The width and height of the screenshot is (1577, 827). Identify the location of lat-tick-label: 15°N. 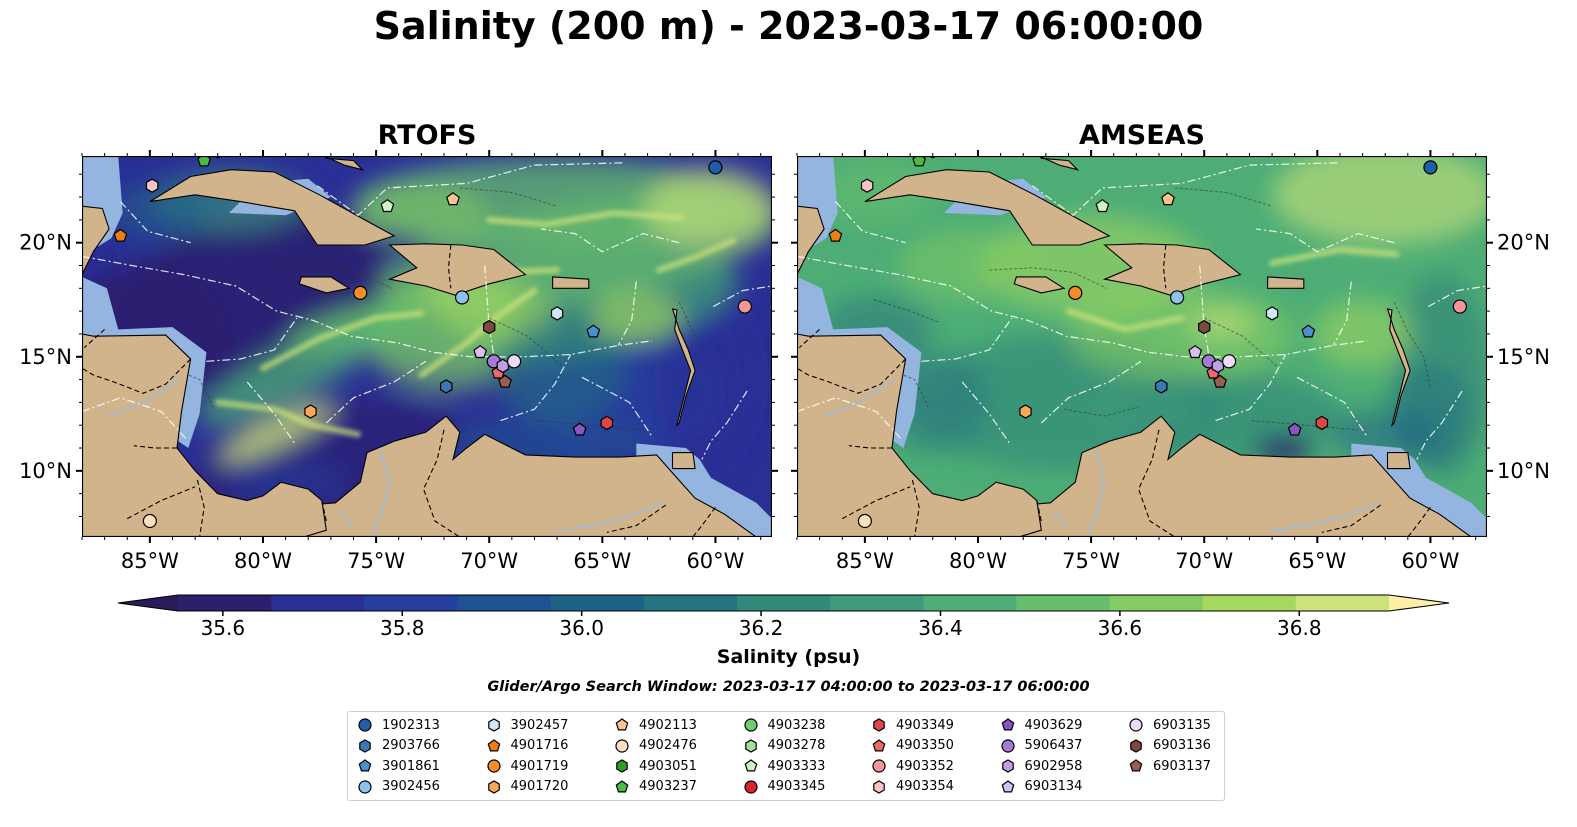
(1523, 357).